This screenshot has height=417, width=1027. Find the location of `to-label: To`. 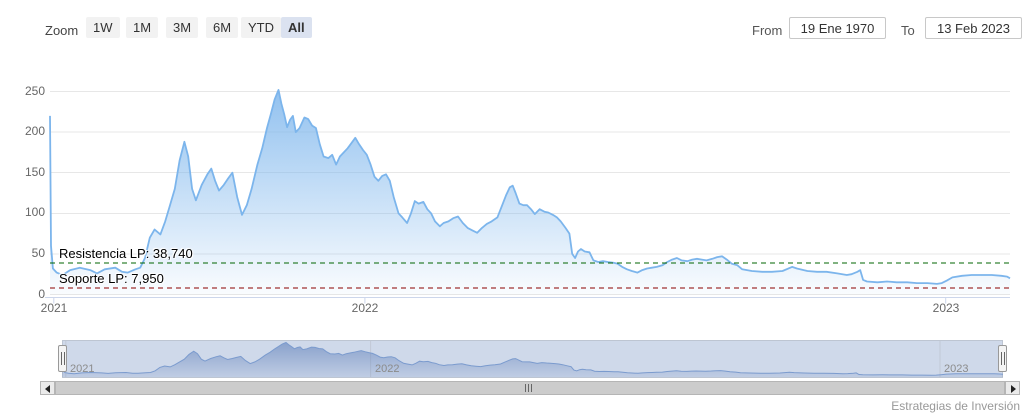

to-label: To is located at coordinates (908, 30).